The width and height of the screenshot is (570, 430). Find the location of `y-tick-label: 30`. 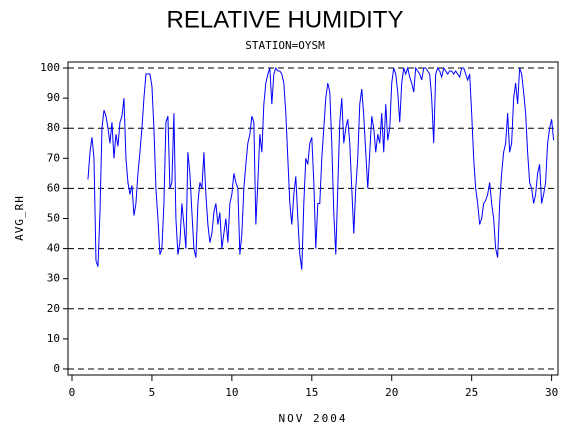

y-tick-label: 30 is located at coordinates (53, 278).